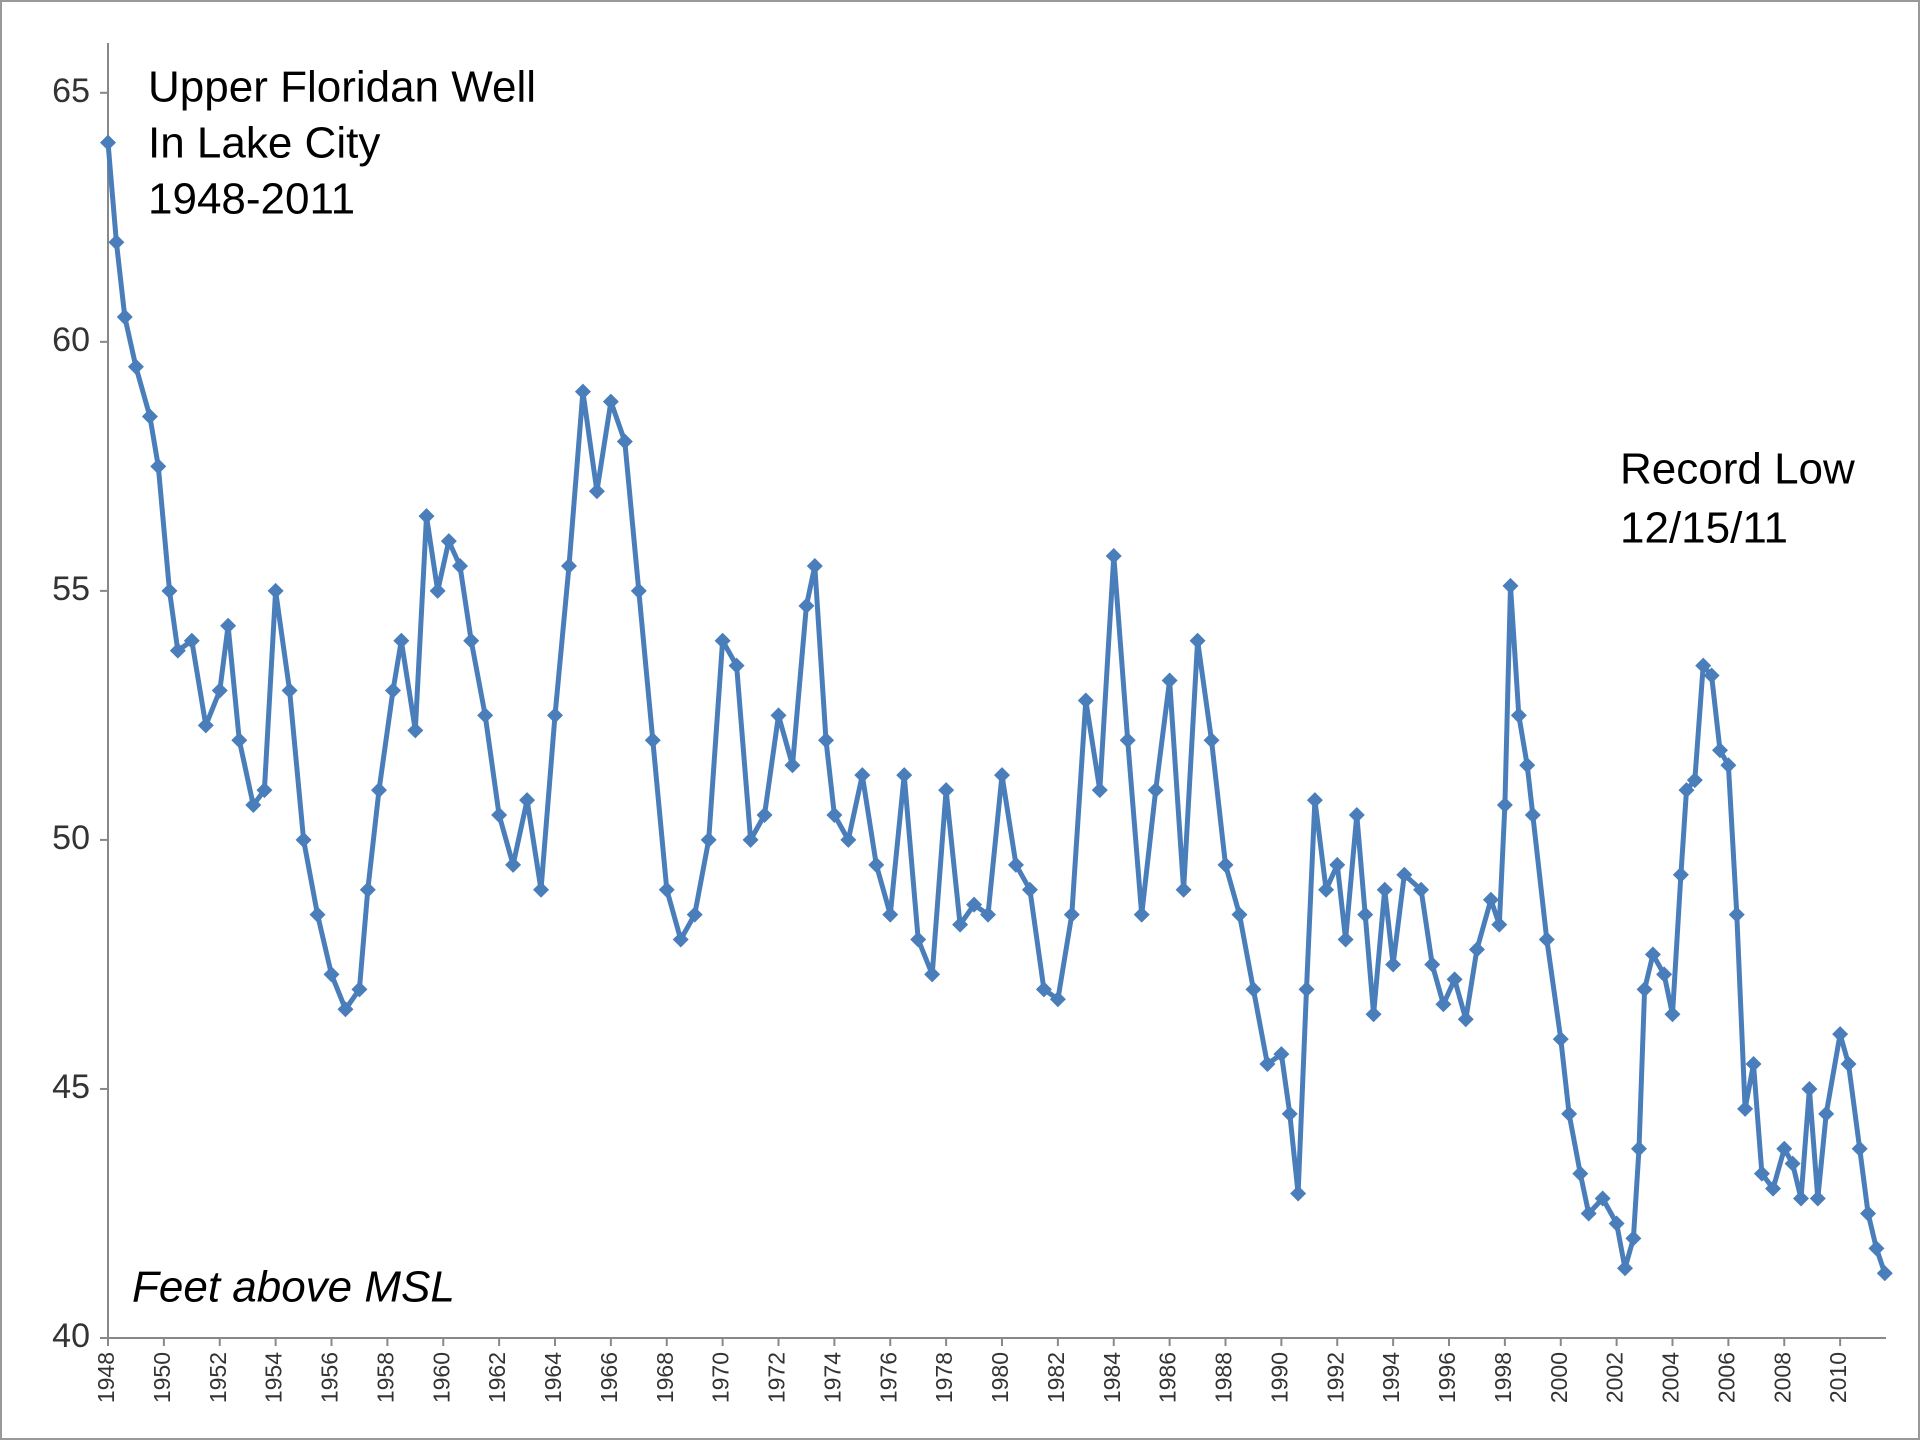 The height and width of the screenshot is (1440, 1920). What do you see at coordinates (71, 91) in the screenshot?
I see `y-tick-label: 65` at bounding box center [71, 91].